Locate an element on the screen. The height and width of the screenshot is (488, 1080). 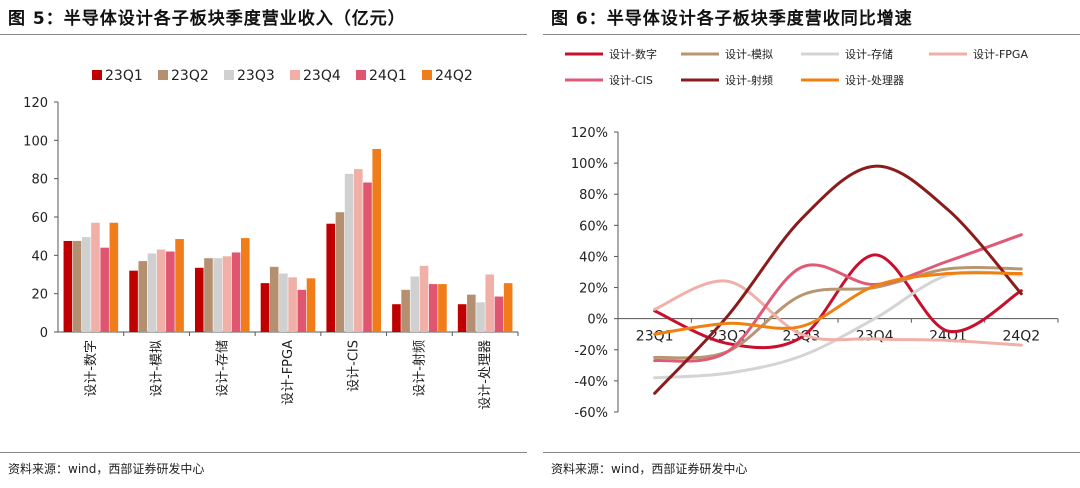
series-line-设计-CIS is located at coordinates (838, 298).